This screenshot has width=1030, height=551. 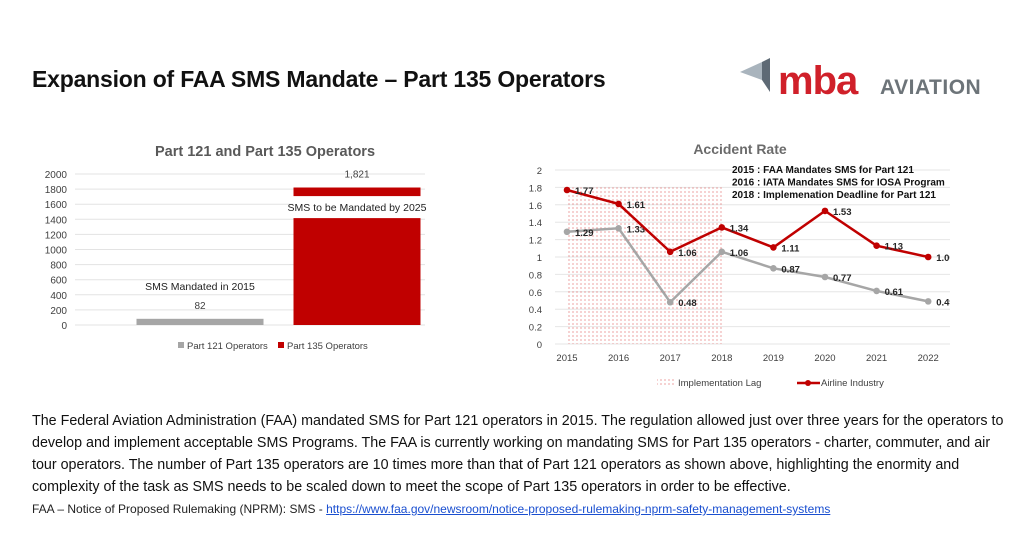 I want to click on y-tick-label: 1000, so click(x=56, y=251).